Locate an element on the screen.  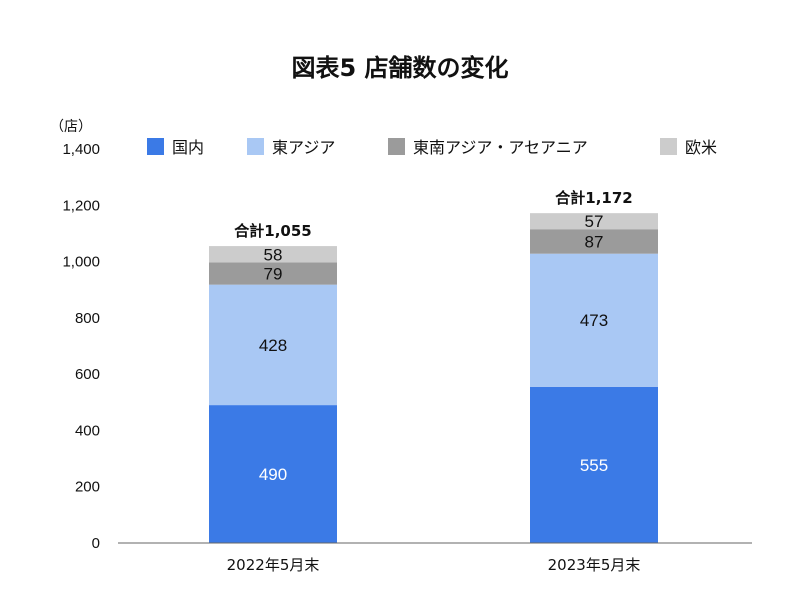
y-tick-label: 1,000 is located at coordinates (81, 262).